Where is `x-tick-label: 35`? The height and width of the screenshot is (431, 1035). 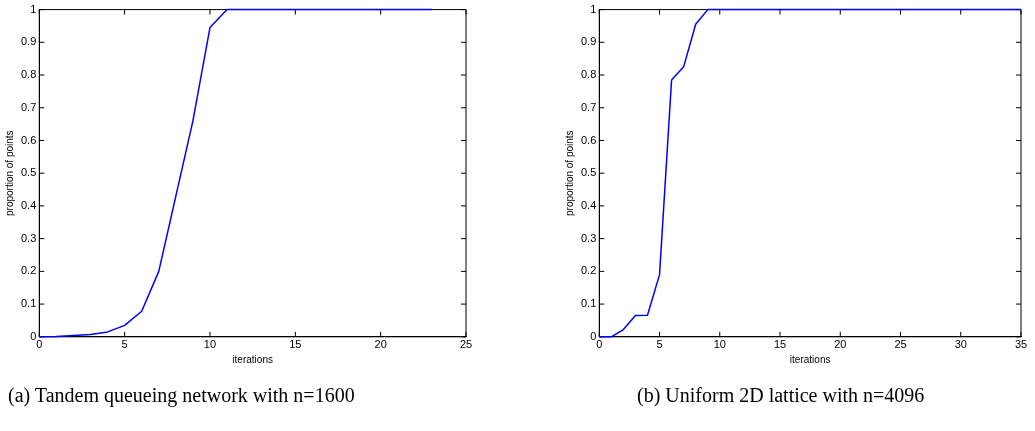 x-tick-label: 35 is located at coordinates (1021, 344).